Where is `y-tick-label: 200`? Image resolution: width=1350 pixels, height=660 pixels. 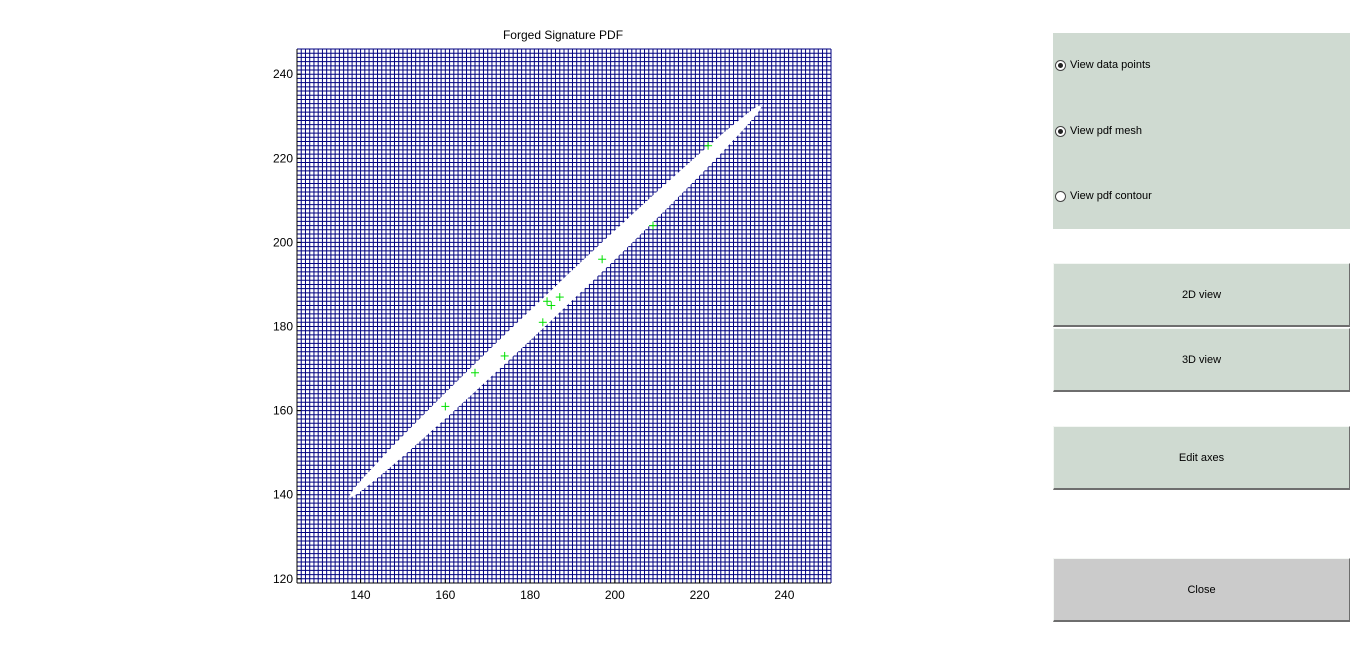 y-tick-label: 200 is located at coordinates (283, 242).